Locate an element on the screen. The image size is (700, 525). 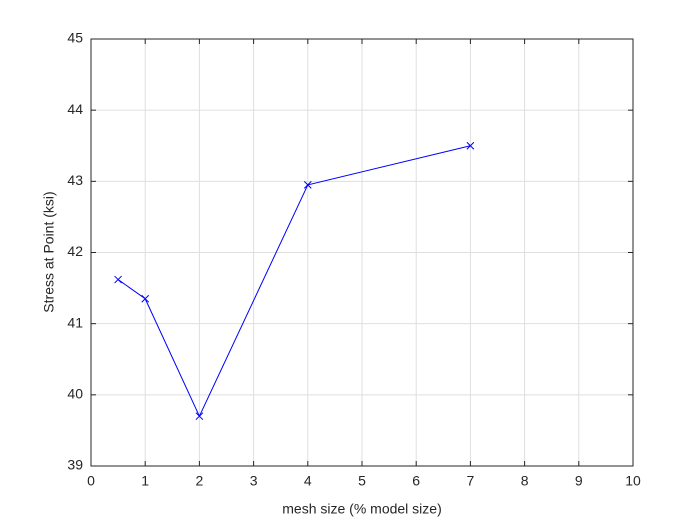
x-tick-label: 8 is located at coordinates (525, 481).